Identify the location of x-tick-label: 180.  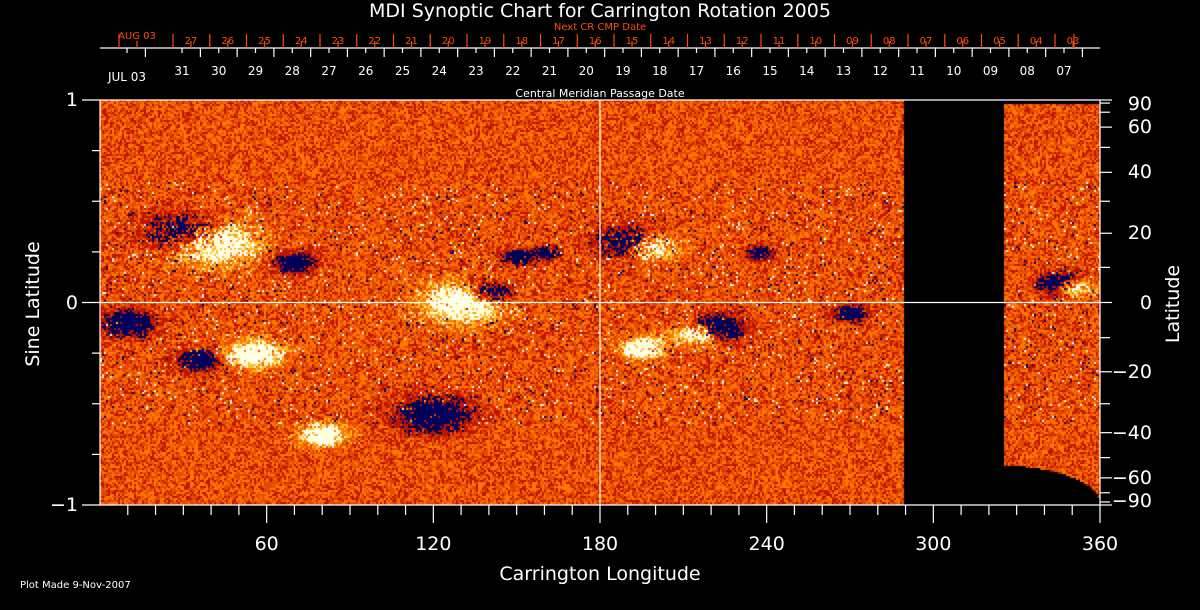
(600, 544).